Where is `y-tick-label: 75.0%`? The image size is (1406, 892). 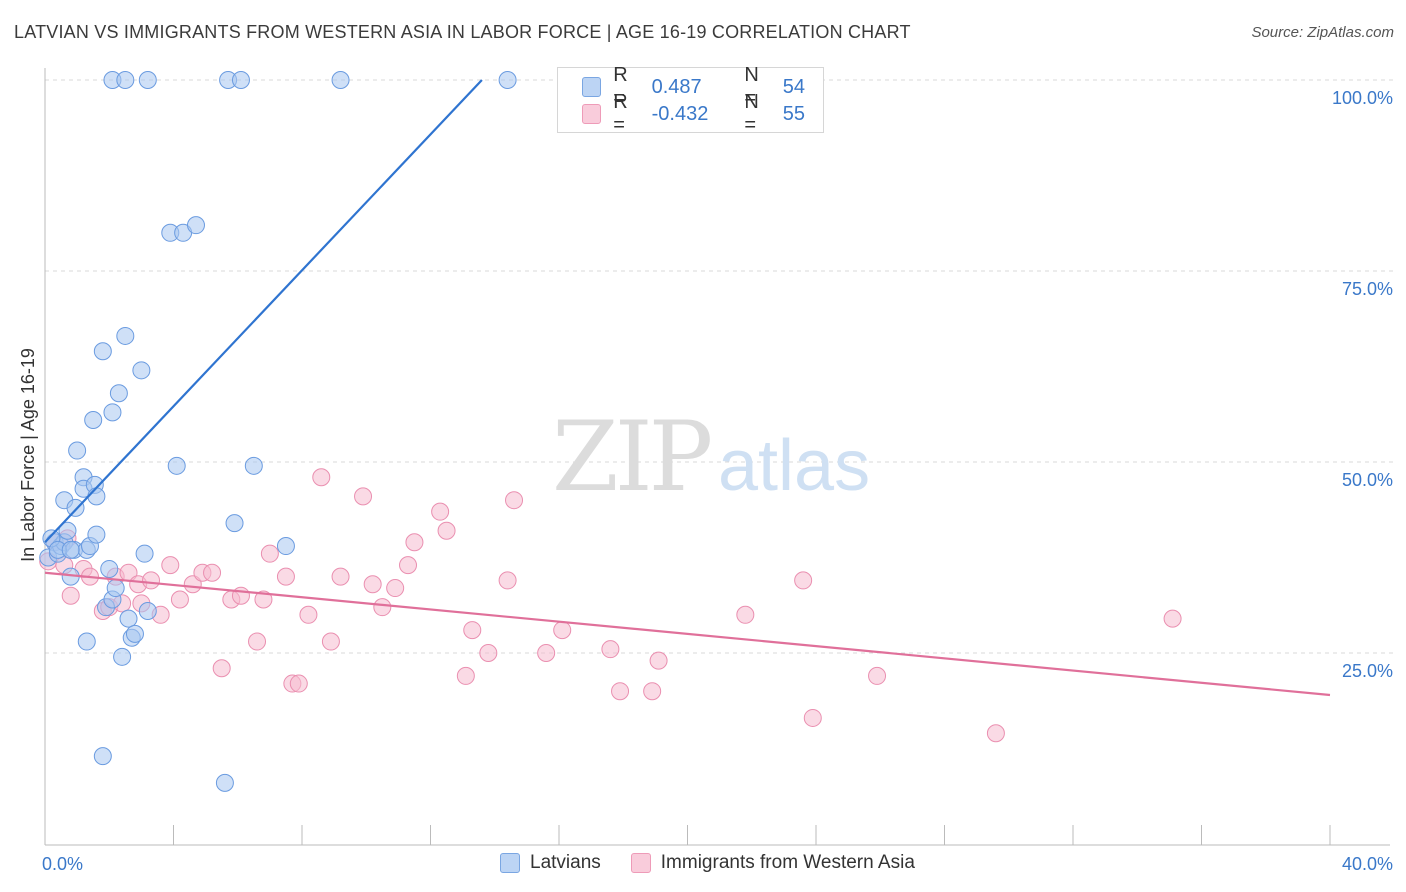 y-tick-label: 75.0% is located at coordinates (1367, 289).